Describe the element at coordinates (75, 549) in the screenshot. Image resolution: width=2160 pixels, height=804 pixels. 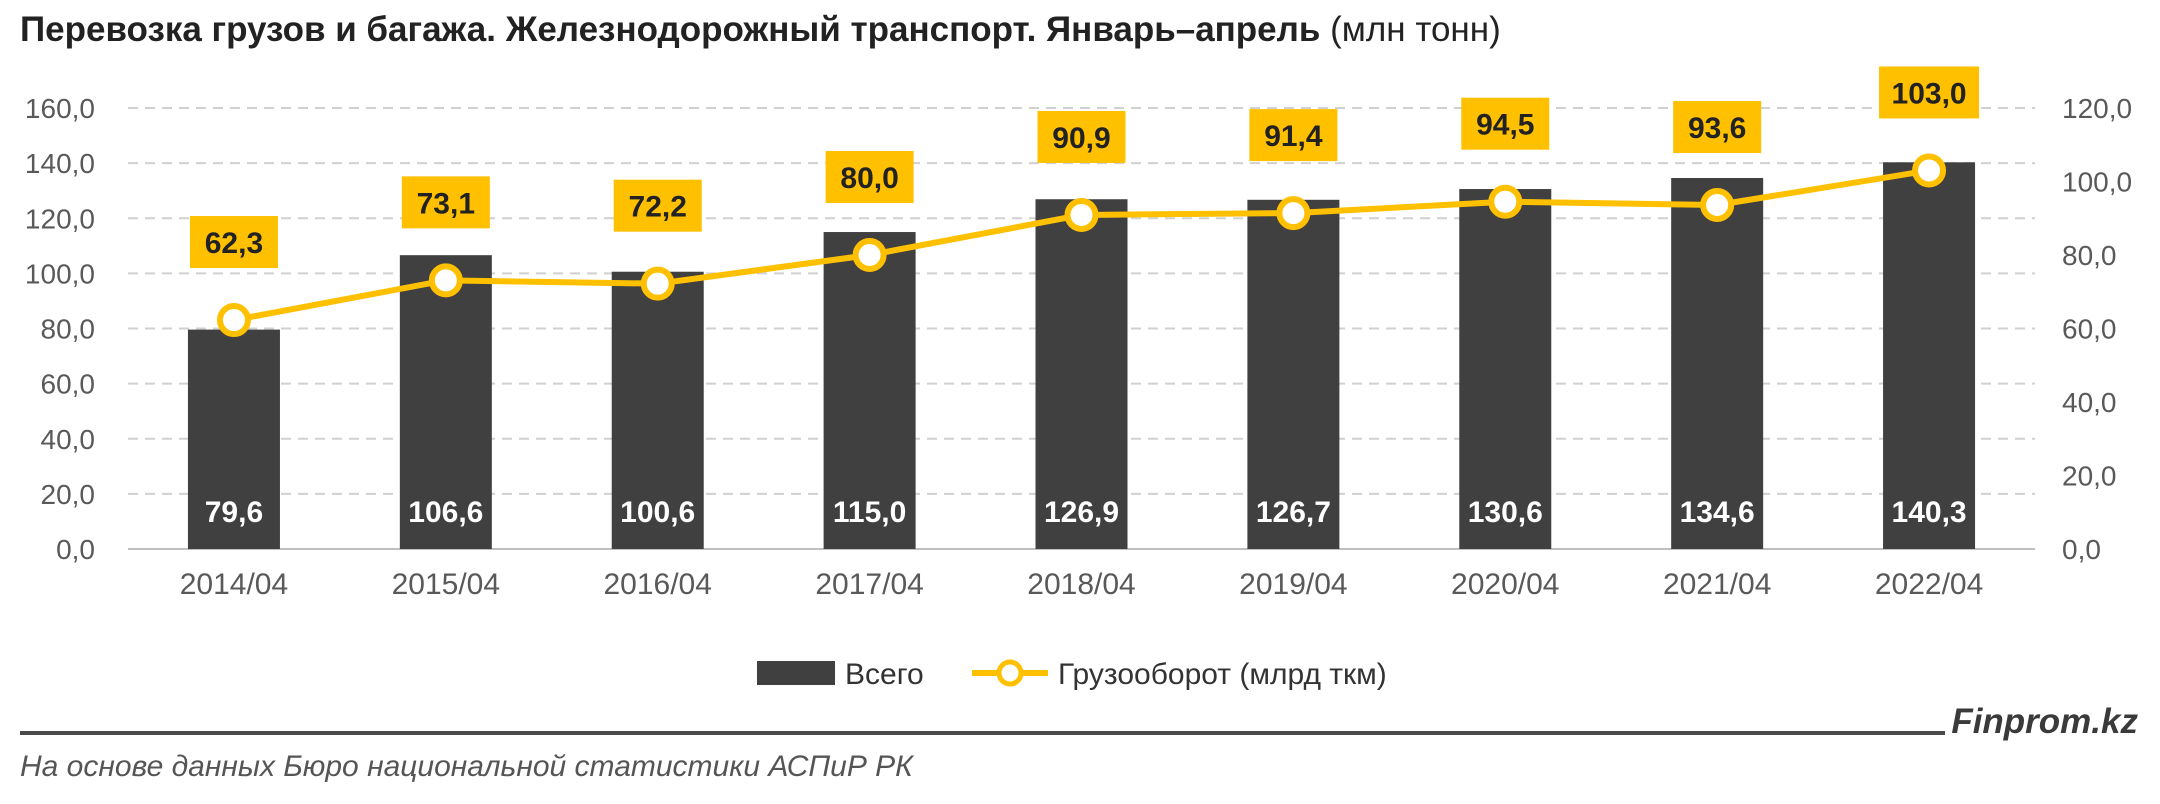
I see `y-left-tick-label: 0,0` at that location.